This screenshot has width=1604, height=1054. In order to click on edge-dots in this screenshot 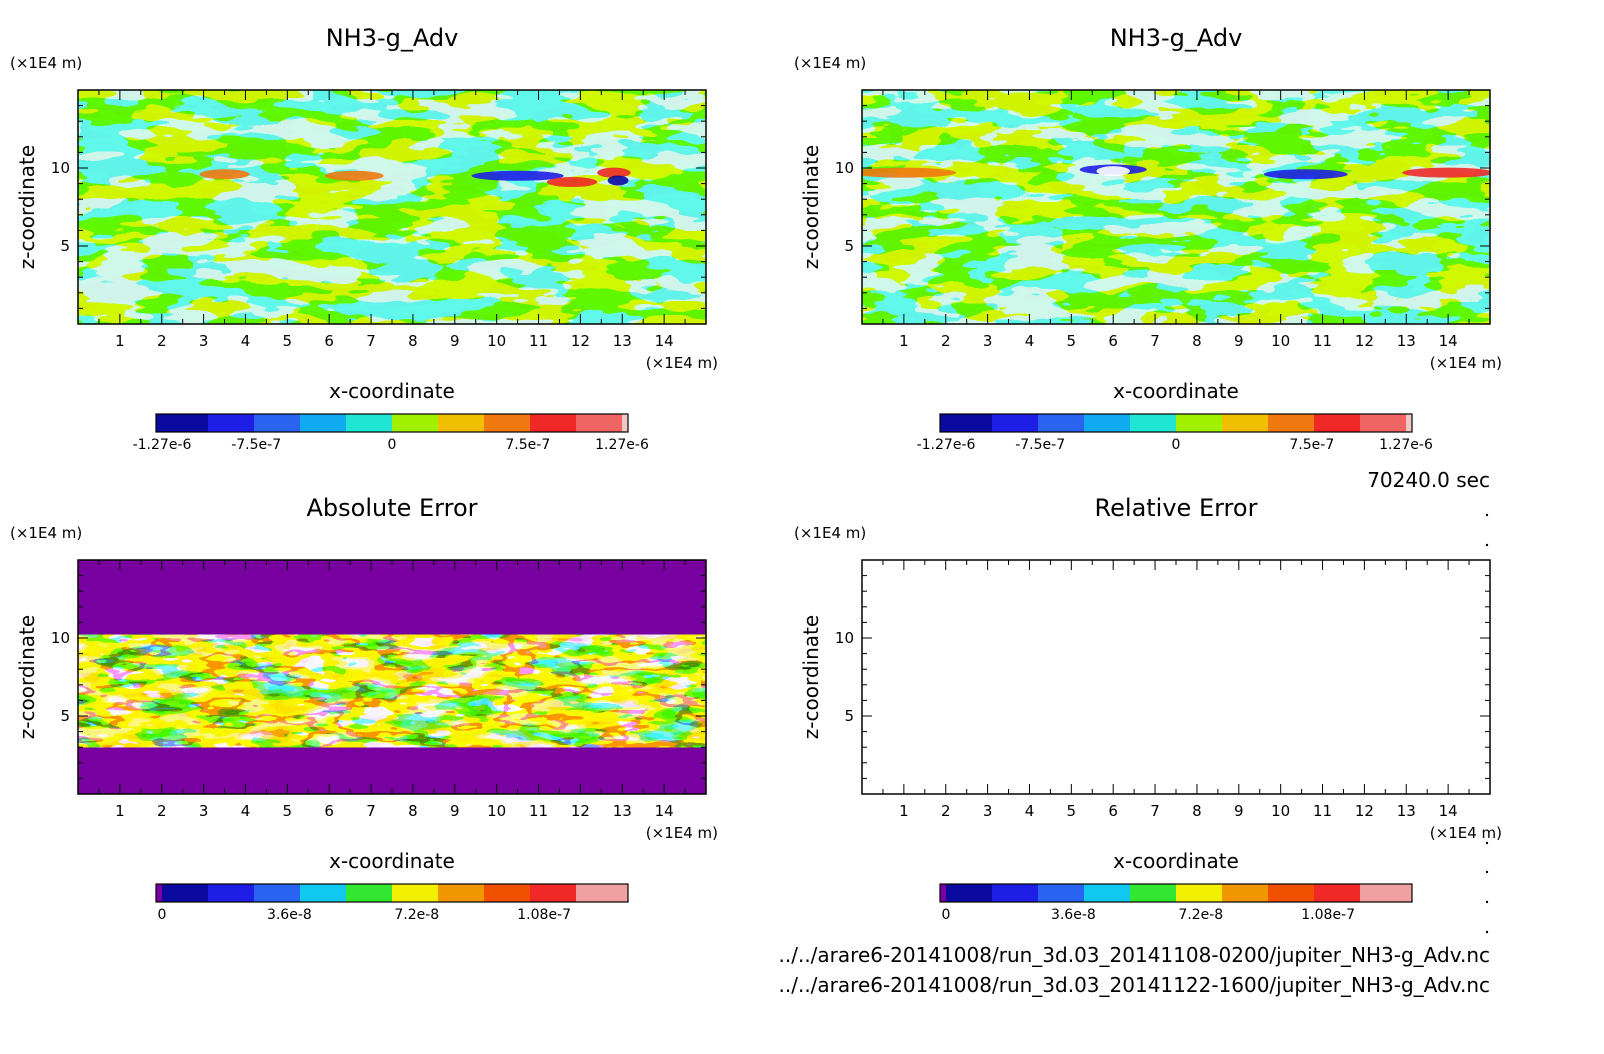, I will do `click(1487, 723)`.